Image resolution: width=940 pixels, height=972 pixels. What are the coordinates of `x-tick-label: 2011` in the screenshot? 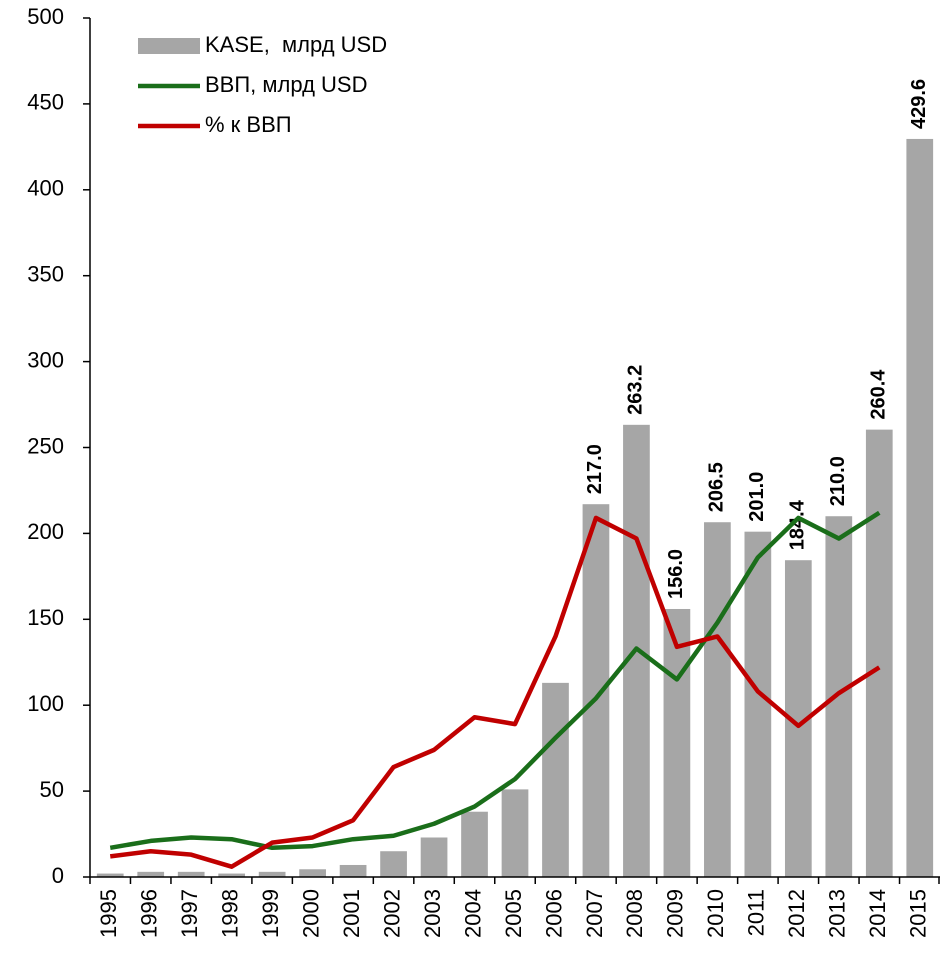 It's located at (756, 912).